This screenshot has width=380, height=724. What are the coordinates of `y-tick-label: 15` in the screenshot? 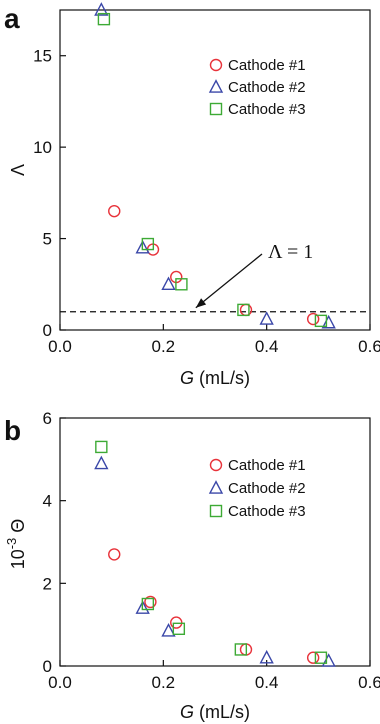 It's located at (42, 56).